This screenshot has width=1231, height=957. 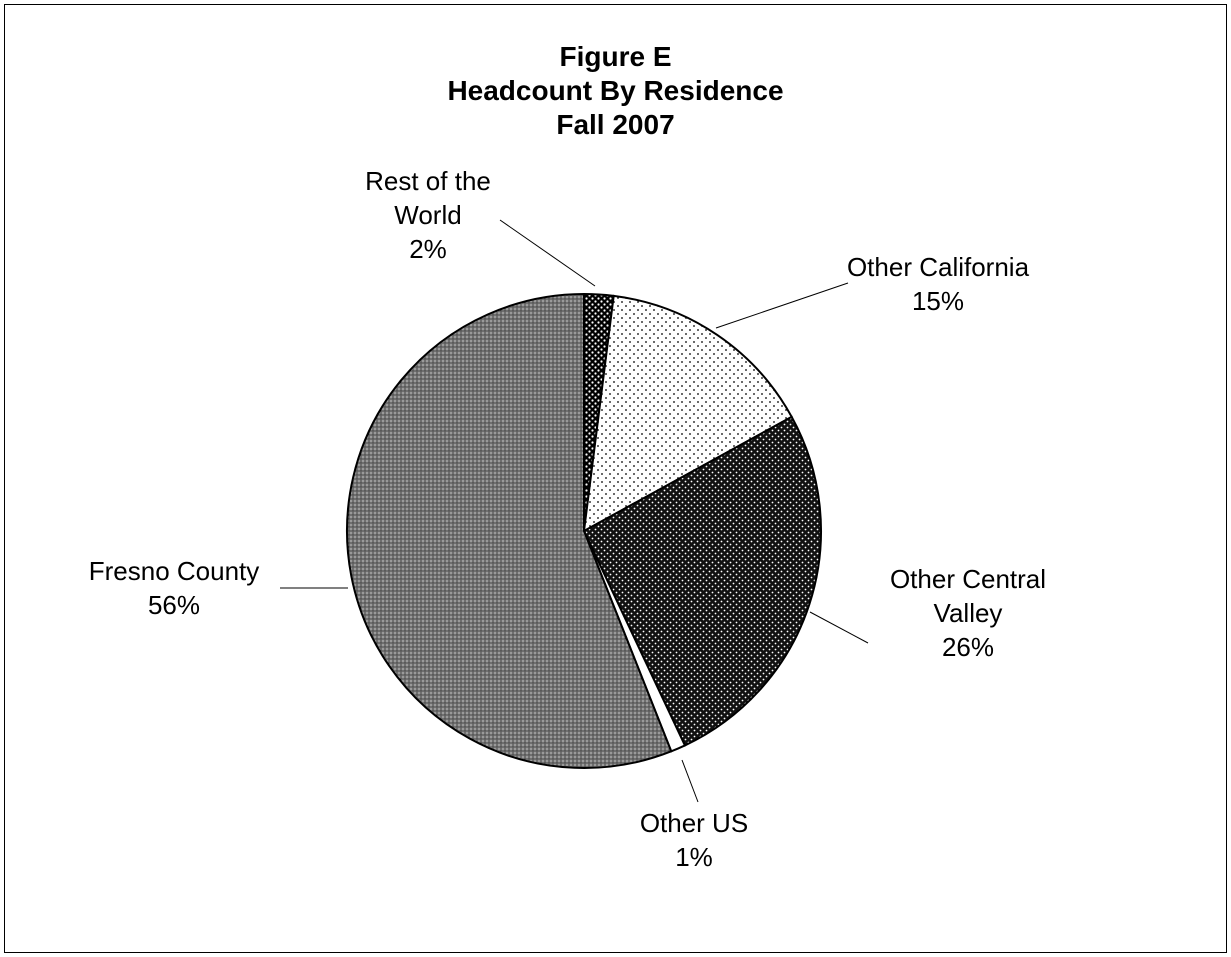 I want to click on chart-title-line-2: Headcount By Residence, so click(x=615, y=90).